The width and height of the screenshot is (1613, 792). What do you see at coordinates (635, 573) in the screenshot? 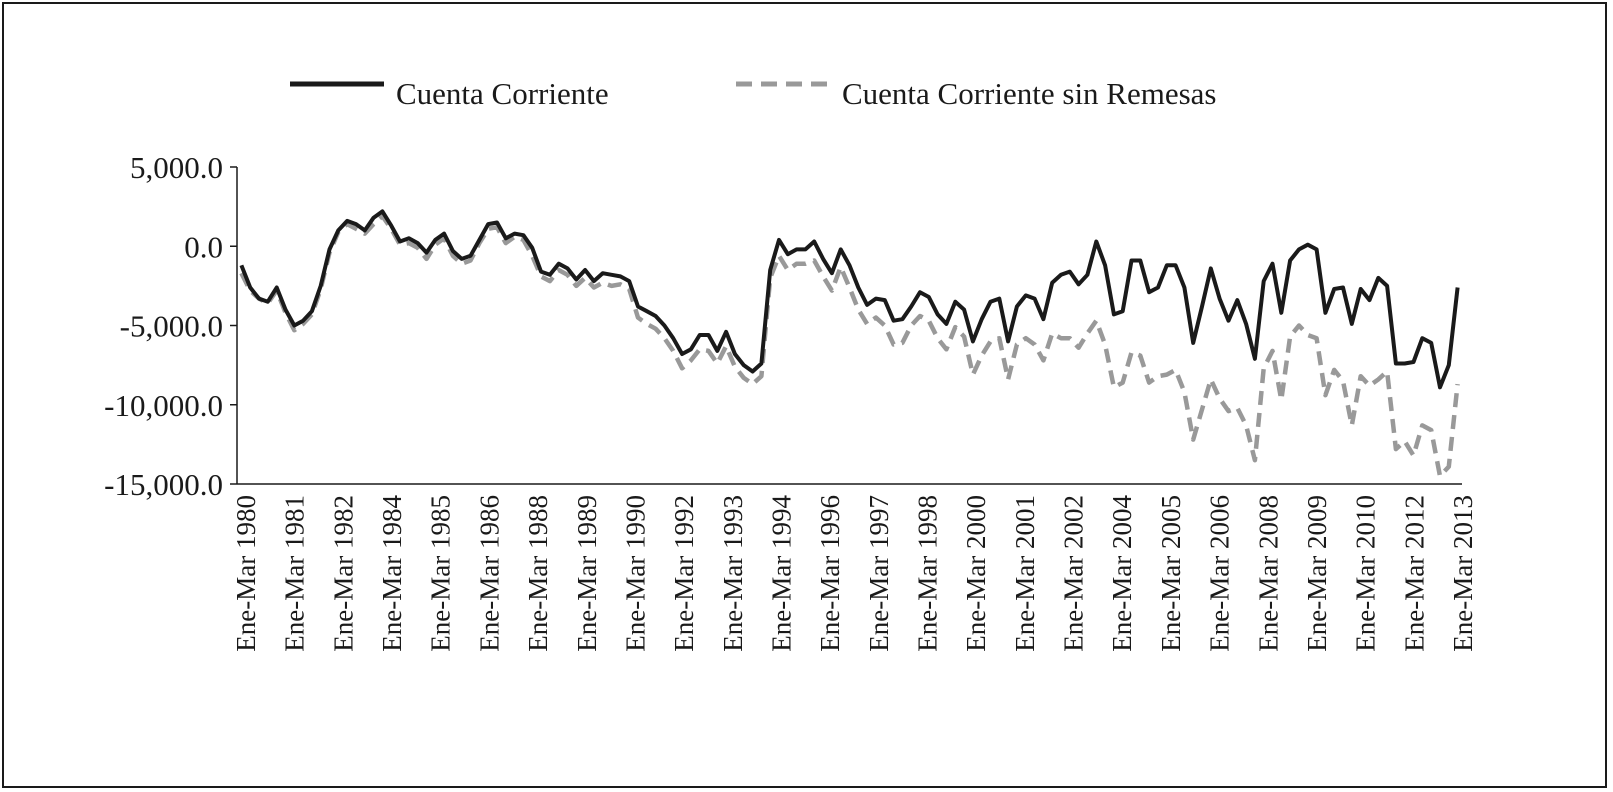
I see `x-tick-label: Ene-Mar 1990` at bounding box center [635, 573].